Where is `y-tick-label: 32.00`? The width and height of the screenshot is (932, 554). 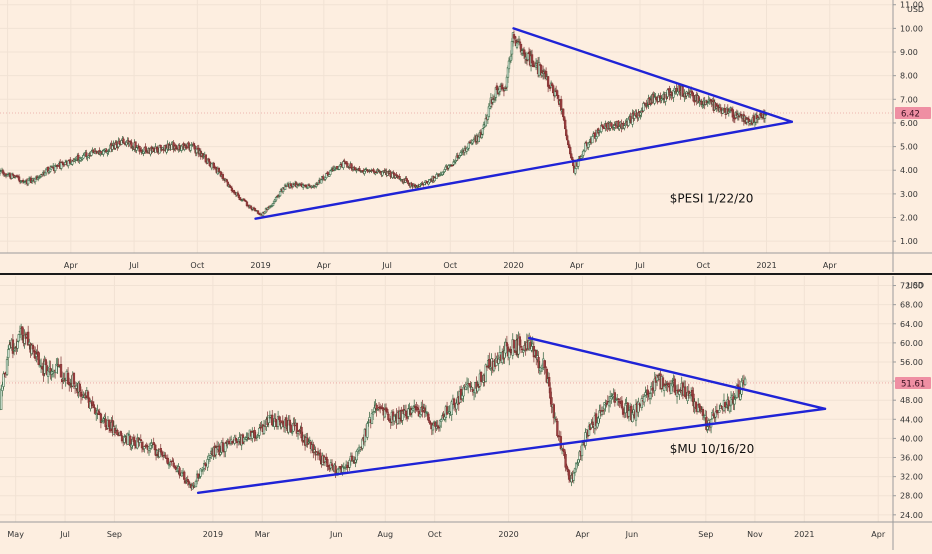
y-tick-label: 32.00 is located at coordinates (911, 477).